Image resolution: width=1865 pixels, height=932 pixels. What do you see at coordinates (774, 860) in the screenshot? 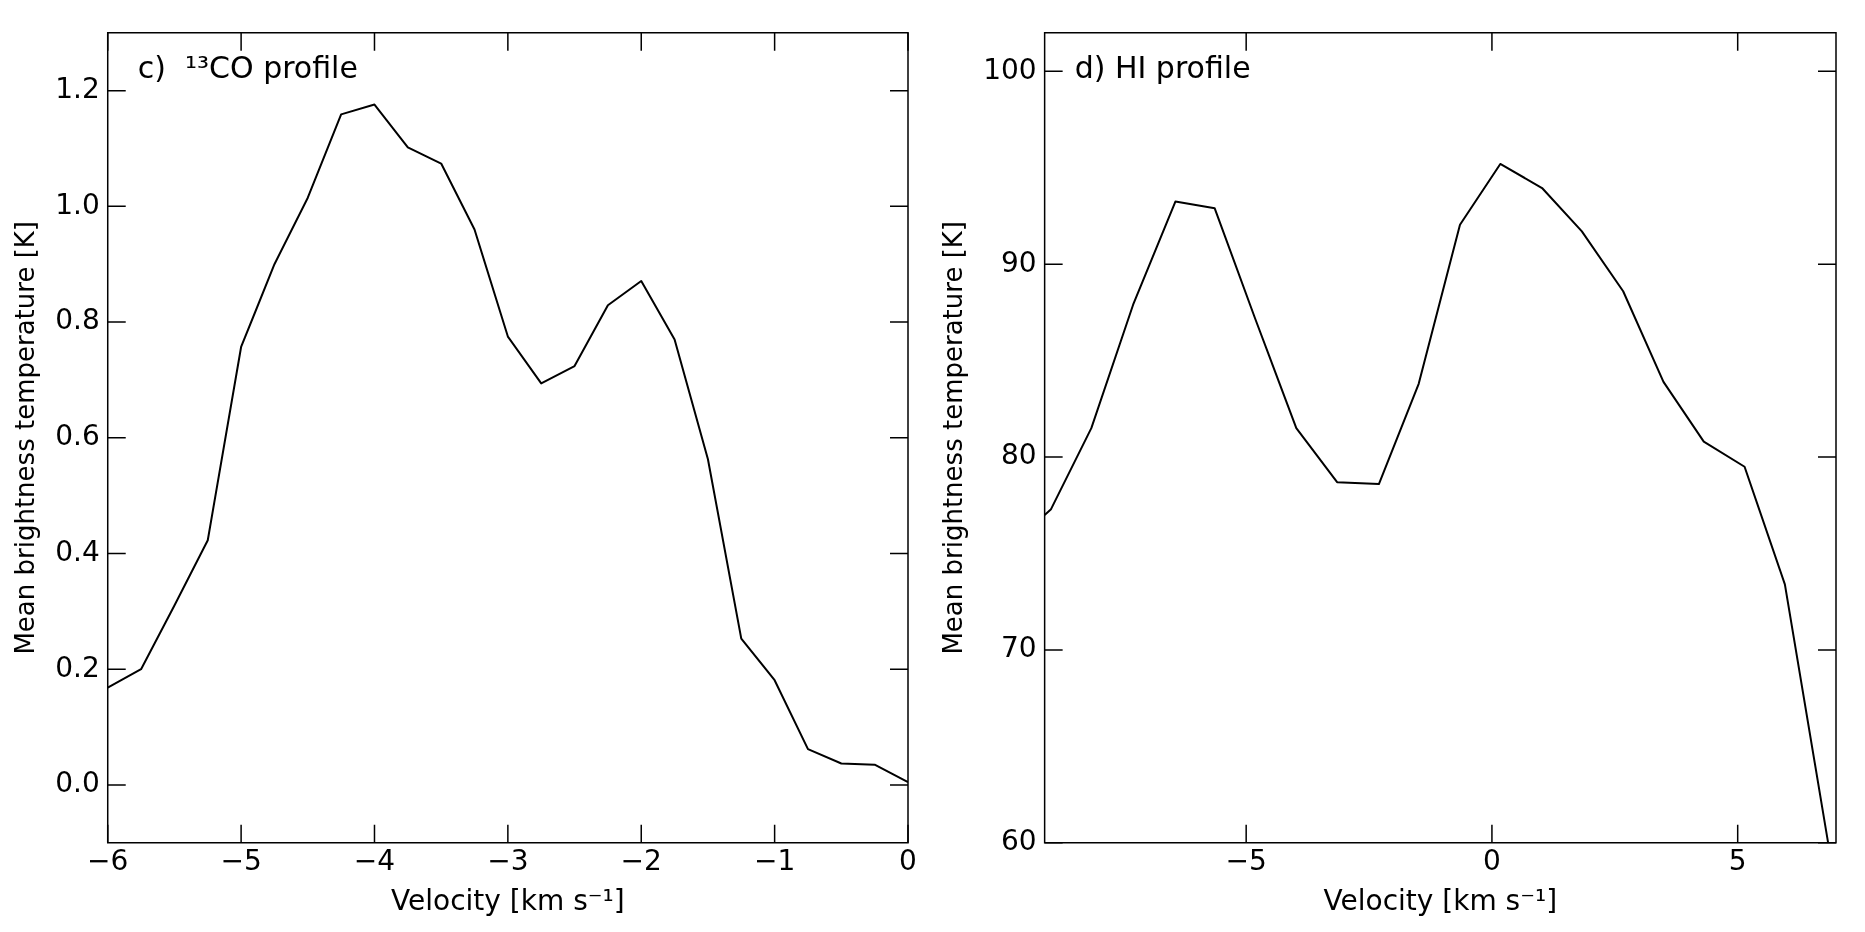
I see `x-tick-label: −1` at bounding box center [774, 860].